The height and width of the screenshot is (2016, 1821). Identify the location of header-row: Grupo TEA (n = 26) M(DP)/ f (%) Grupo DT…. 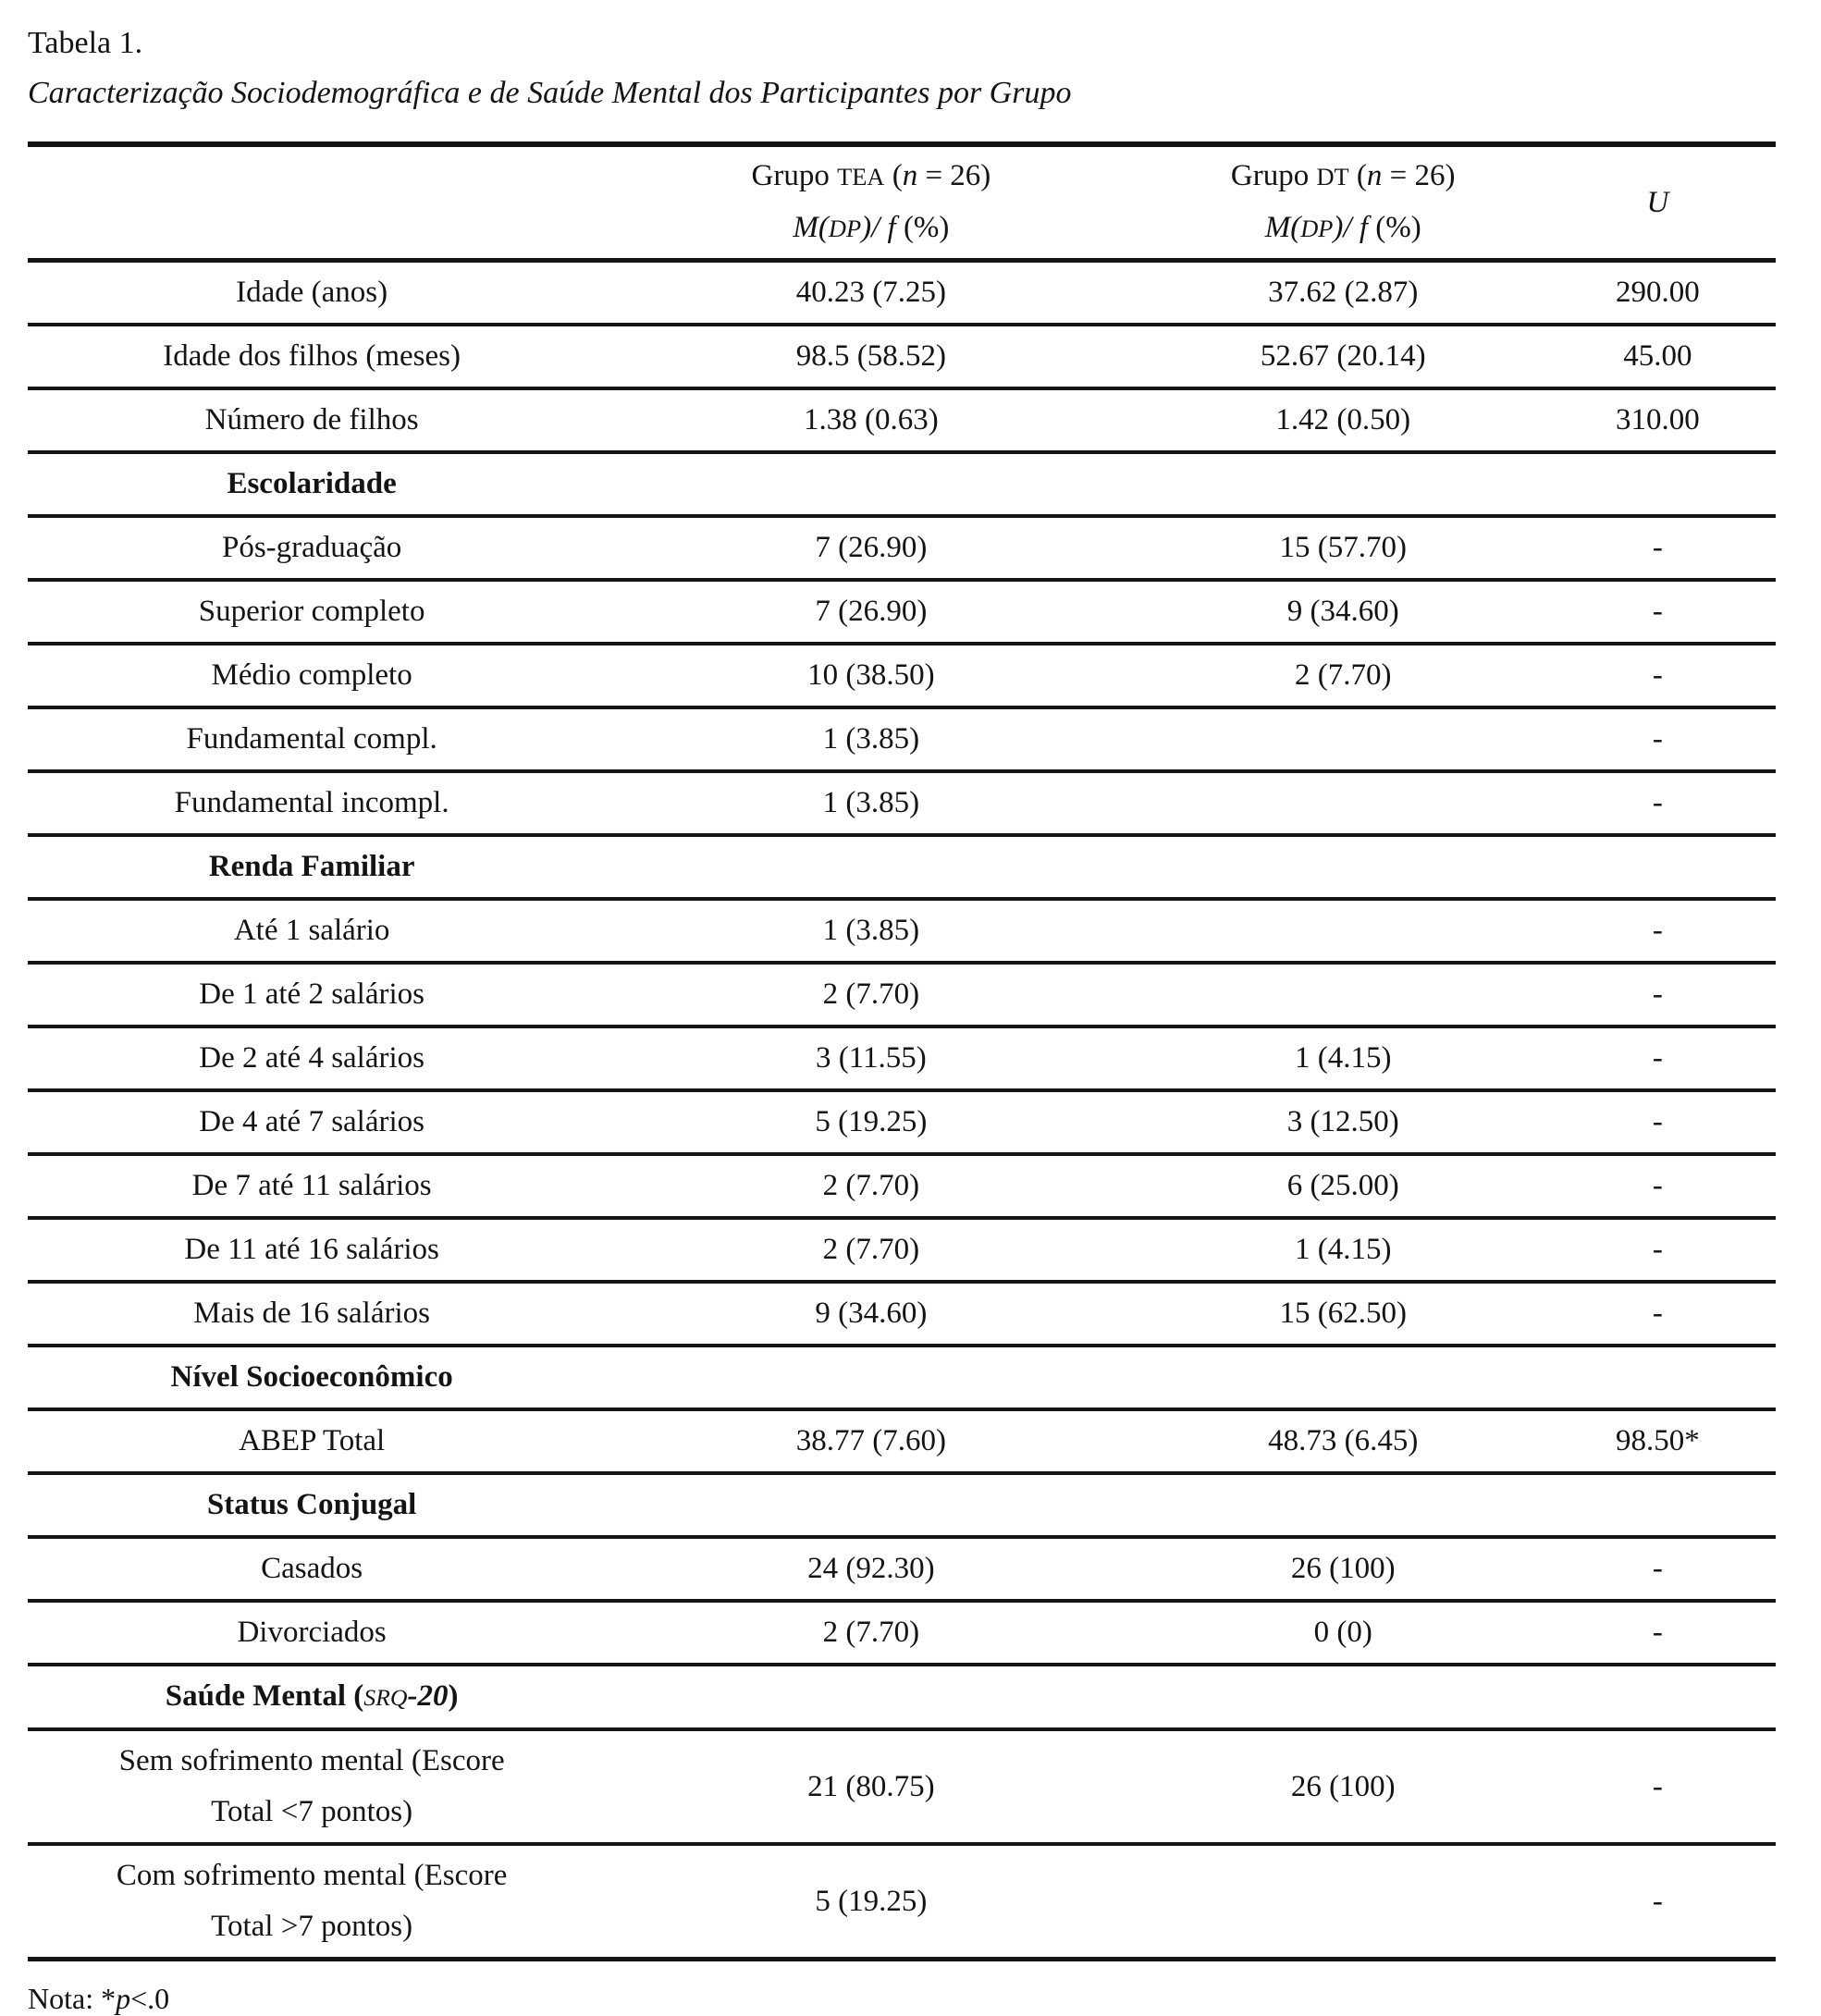
(902, 203).